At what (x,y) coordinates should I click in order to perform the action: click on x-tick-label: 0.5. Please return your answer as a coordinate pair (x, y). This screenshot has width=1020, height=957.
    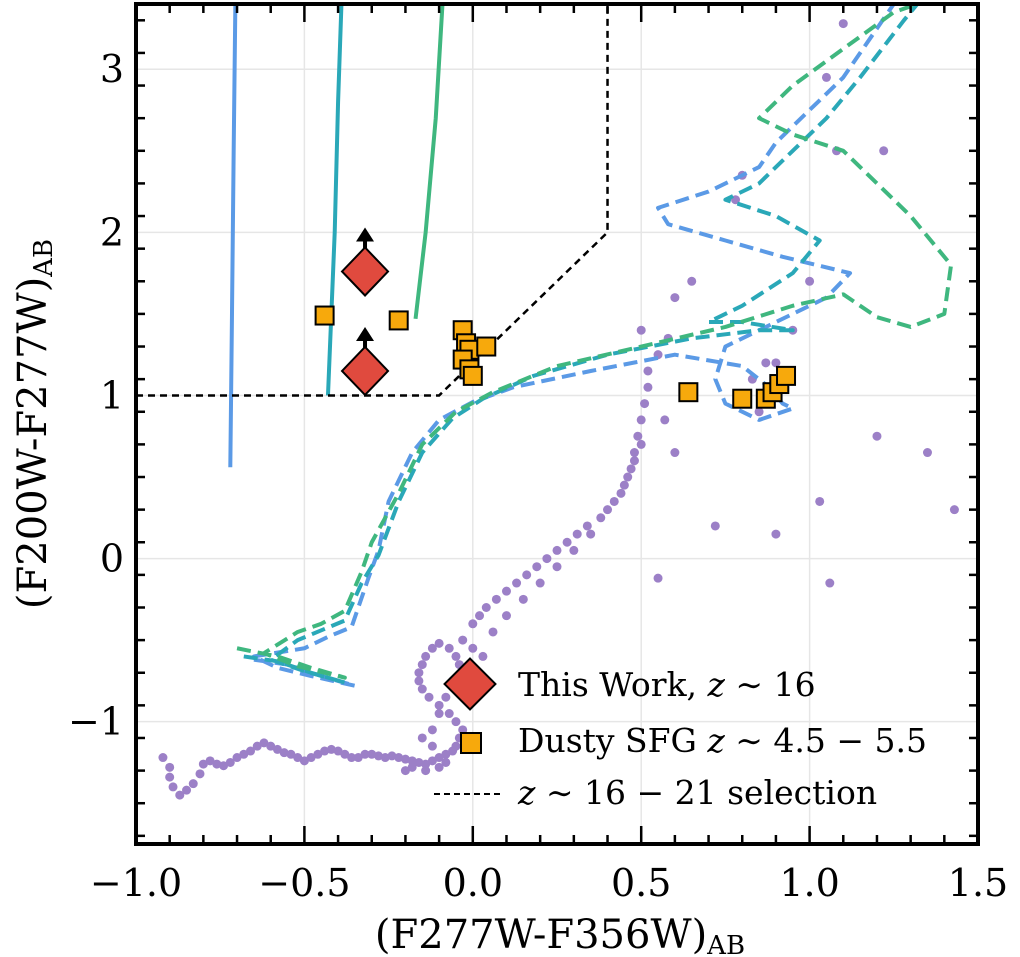
    Looking at the image, I should click on (641, 883).